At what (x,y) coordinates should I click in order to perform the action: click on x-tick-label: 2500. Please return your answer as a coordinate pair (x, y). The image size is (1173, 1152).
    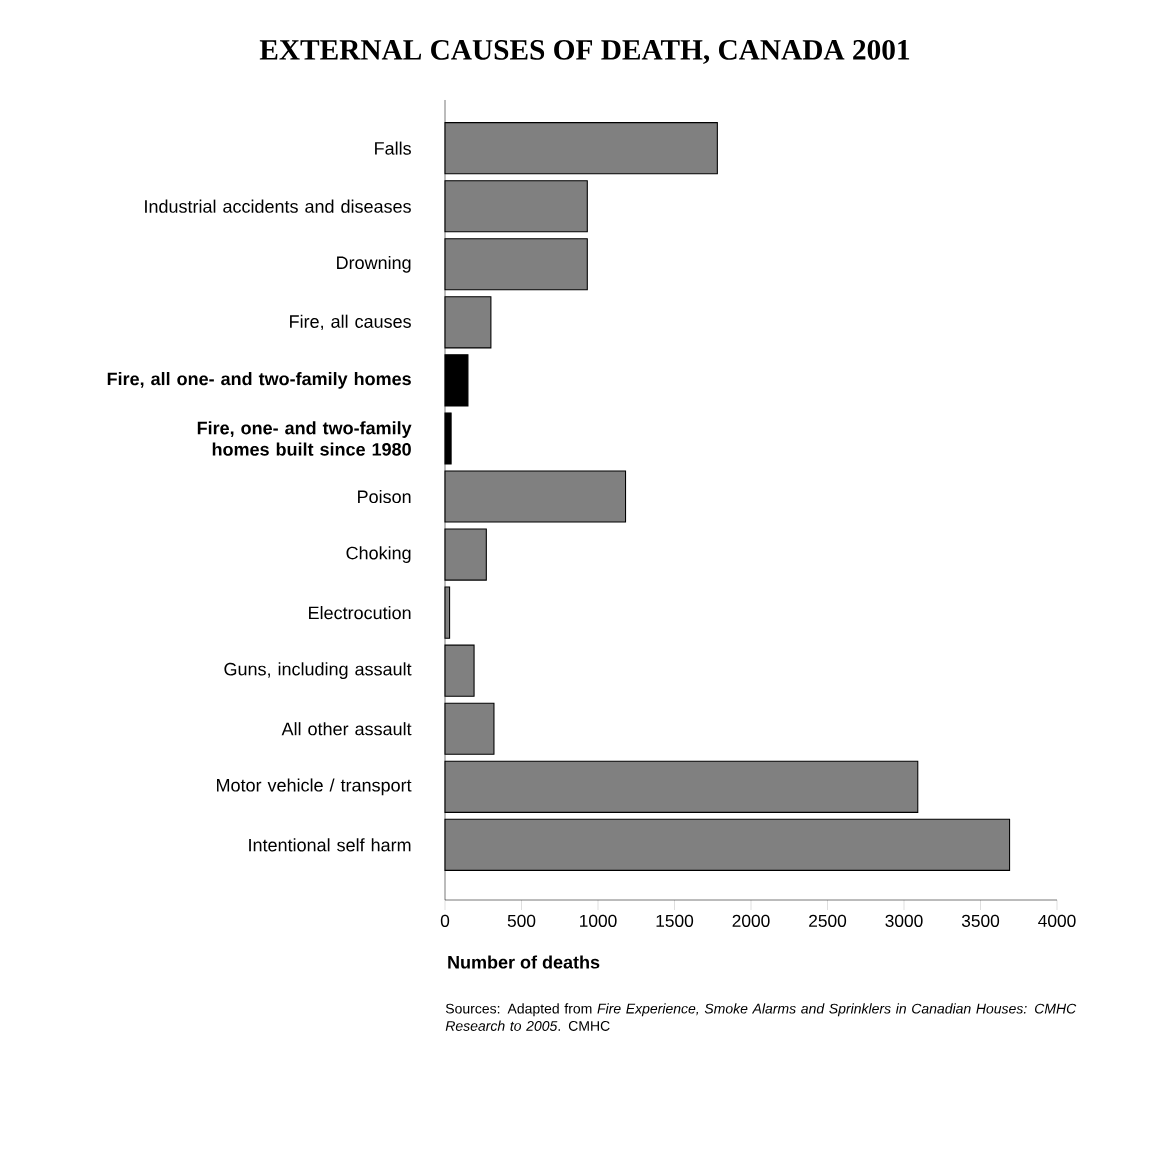
    Looking at the image, I should click on (828, 920).